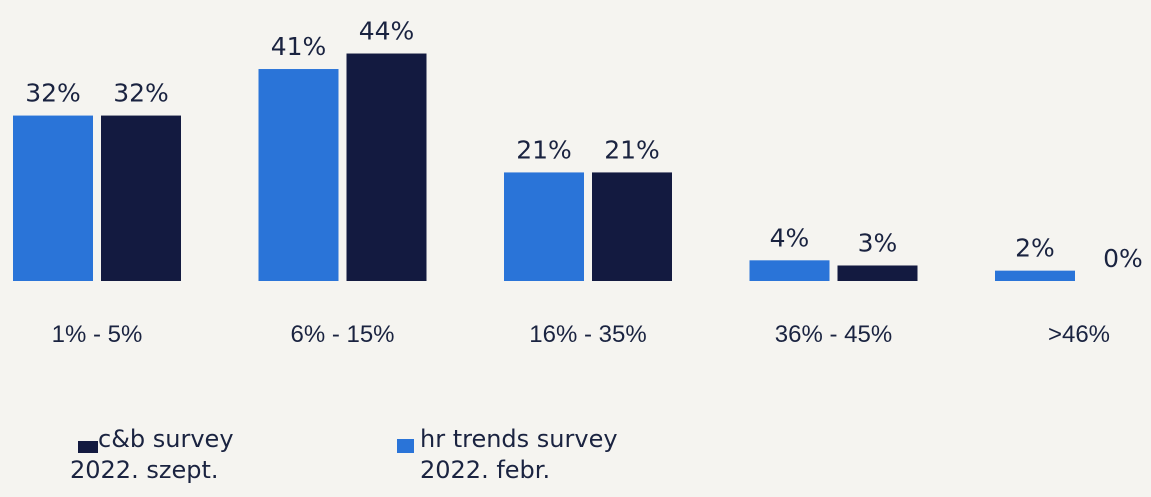 The image size is (1151, 497). Describe the element at coordinates (833, 334) in the screenshot. I see `x-tick-label: 36% - 45%` at that location.